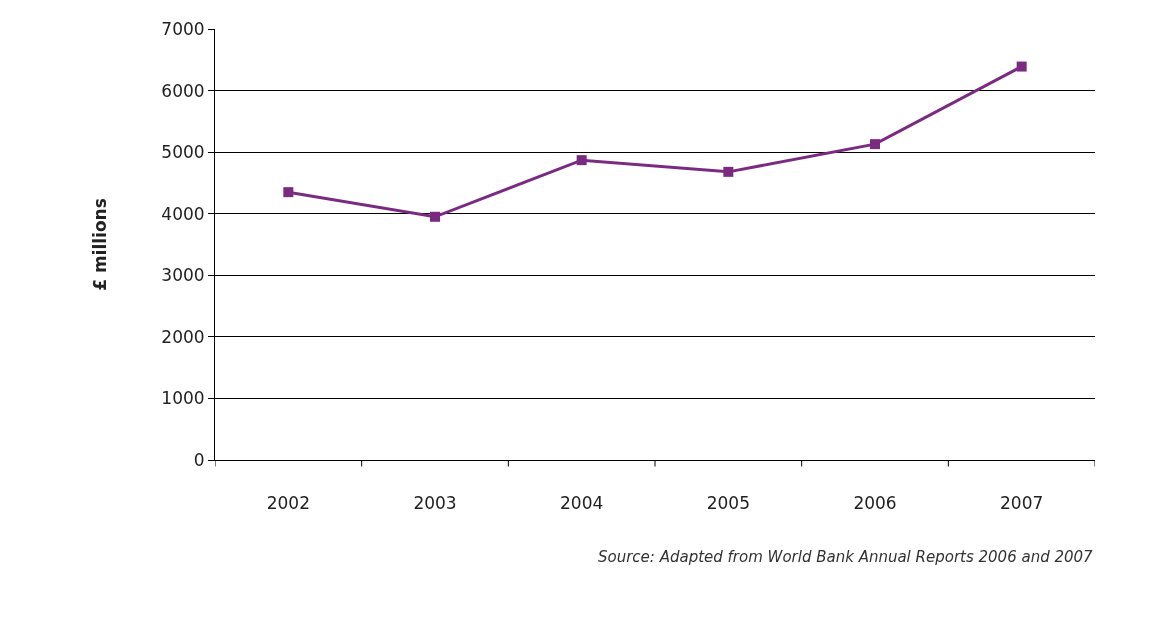  What do you see at coordinates (1022, 503) in the screenshot?
I see `x-tick-label: 2007` at bounding box center [1022, 503].